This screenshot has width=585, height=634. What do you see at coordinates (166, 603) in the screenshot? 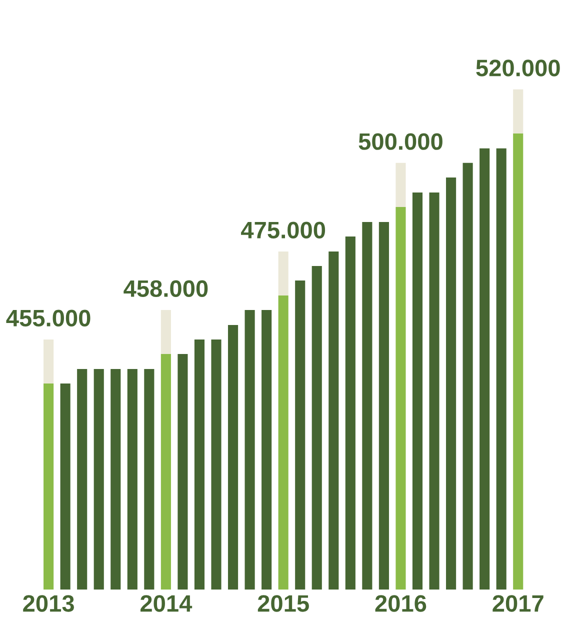
I see `x-tick-label: 2014` at bounding box center [166, 603].